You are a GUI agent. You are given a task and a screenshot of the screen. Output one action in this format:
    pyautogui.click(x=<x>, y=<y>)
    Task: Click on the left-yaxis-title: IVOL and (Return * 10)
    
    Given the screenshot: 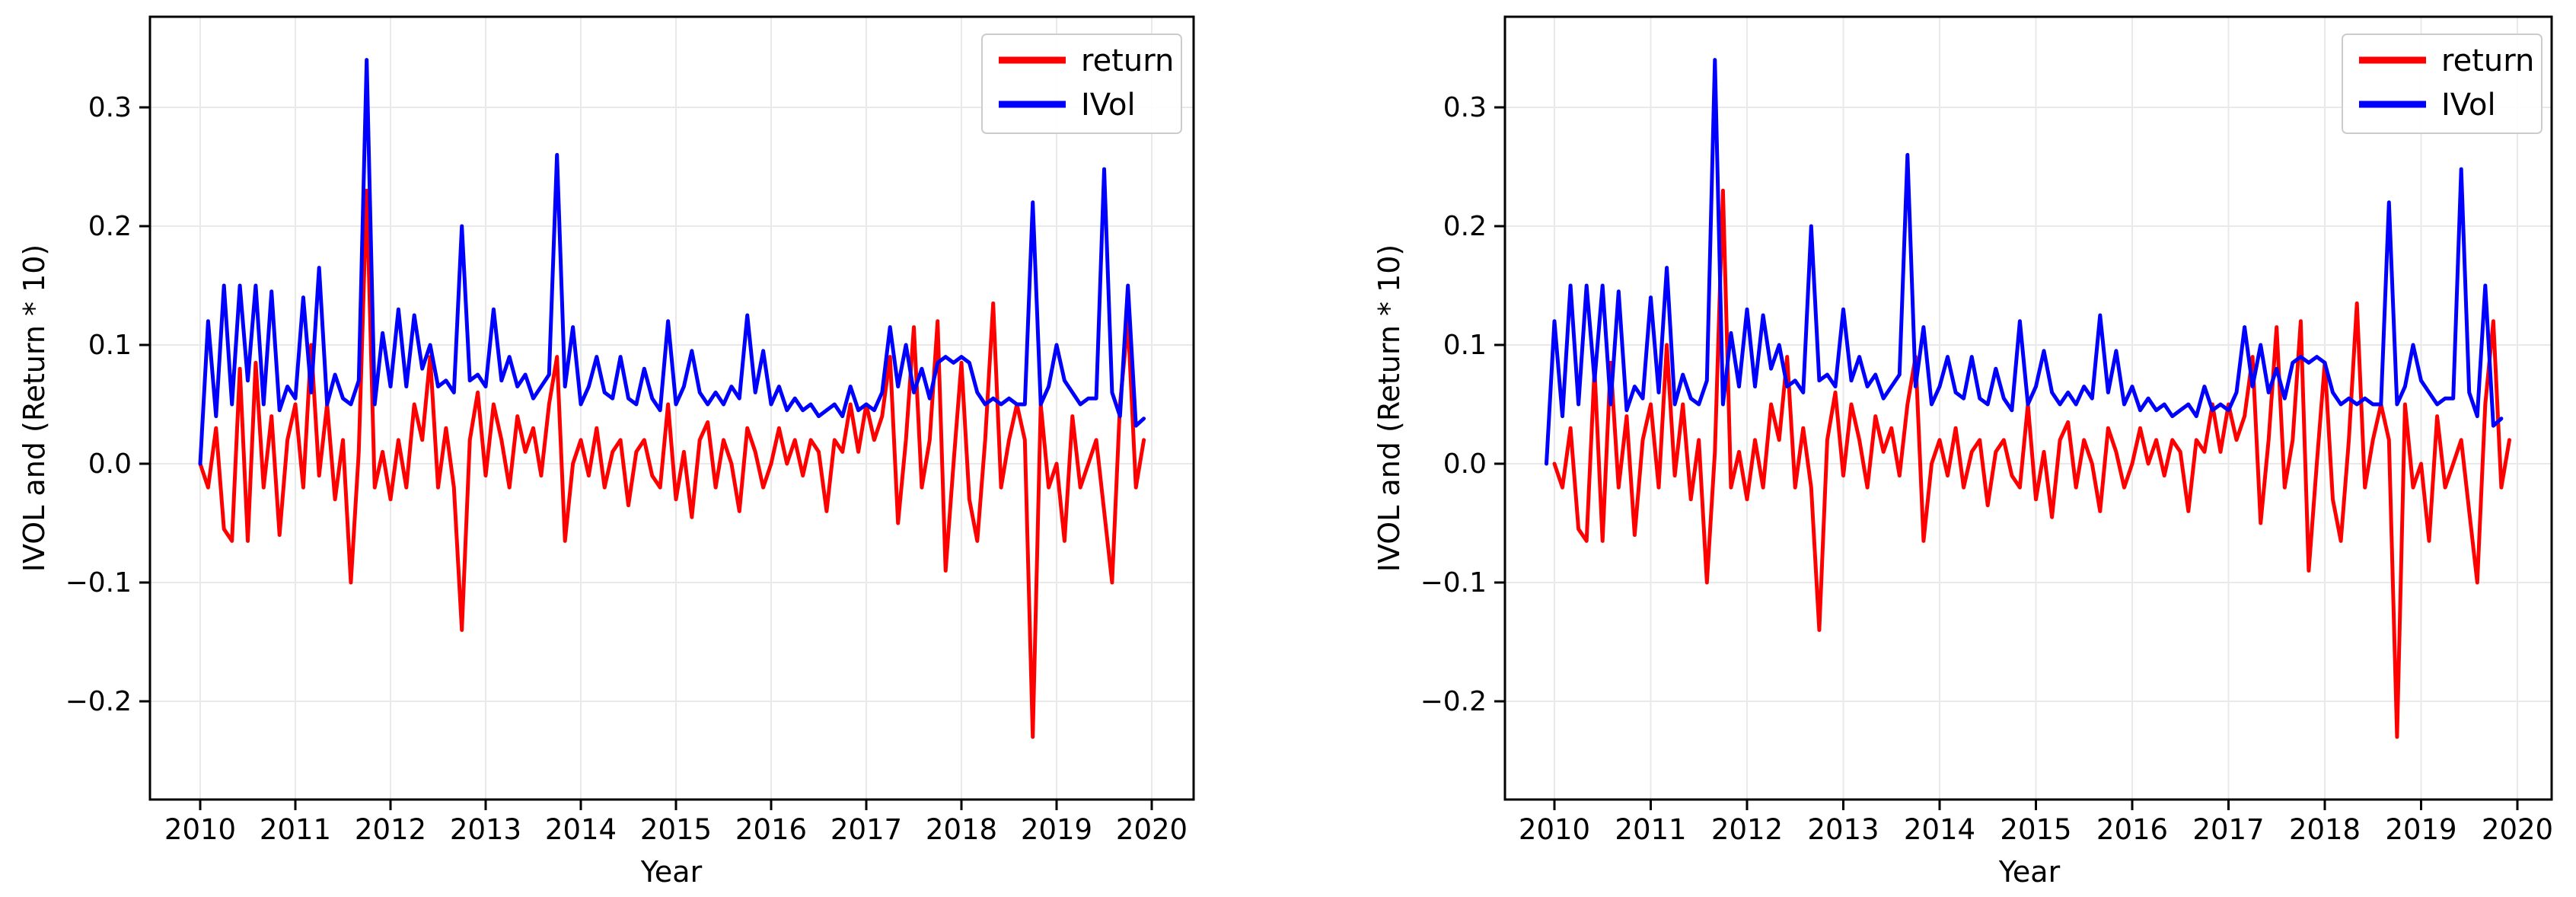 What is the action you would take?
    pyautogui.click(x=34, y=408)
    